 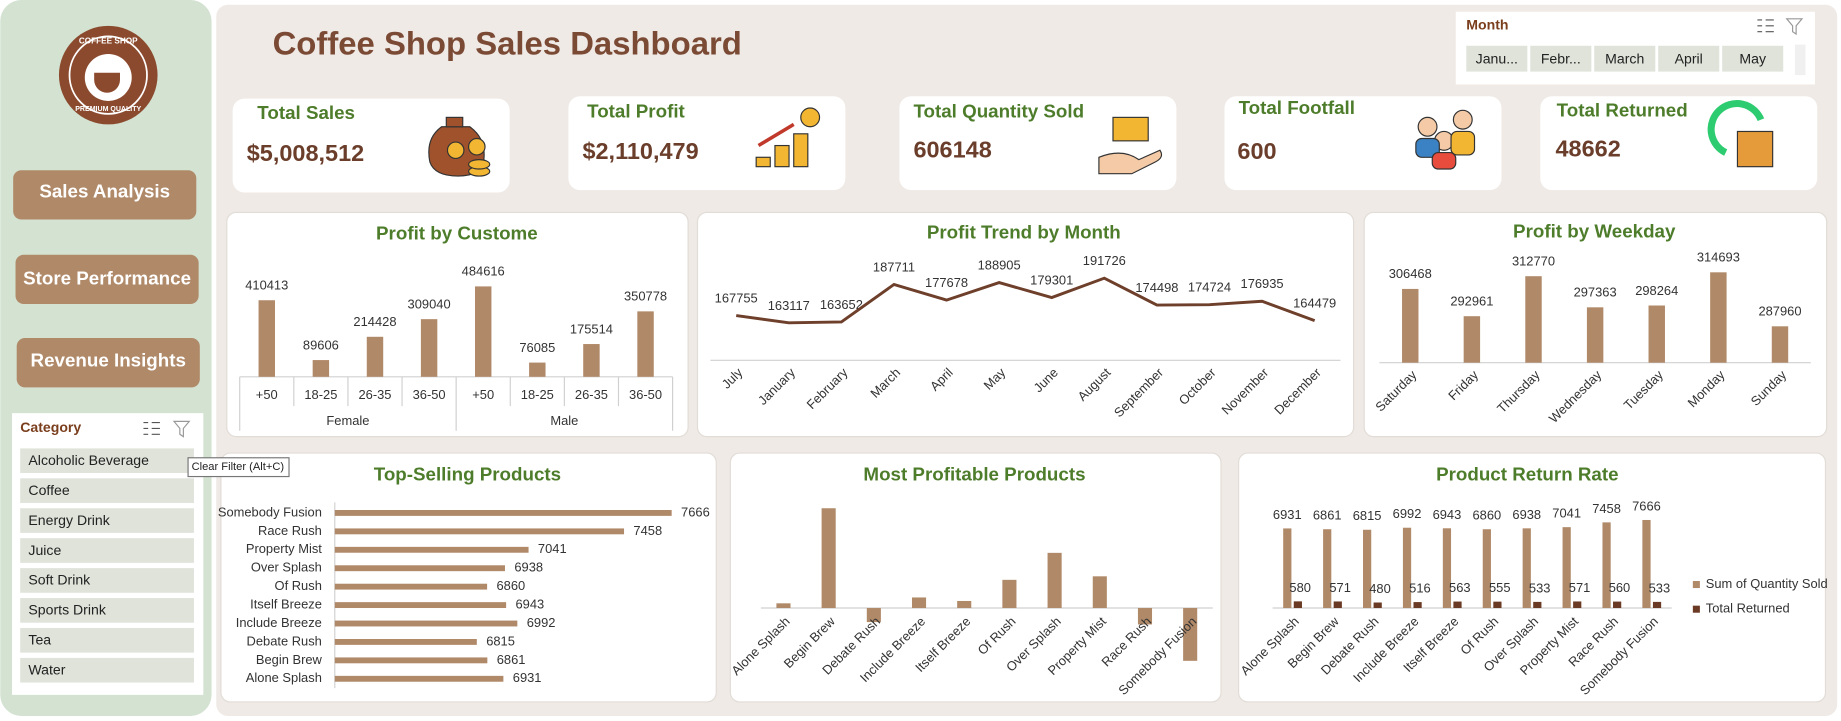 What do you see at coordinates (1447, 514) in the screenshot?
I see `data-label: 6943` at bounding box center [1447, 514].